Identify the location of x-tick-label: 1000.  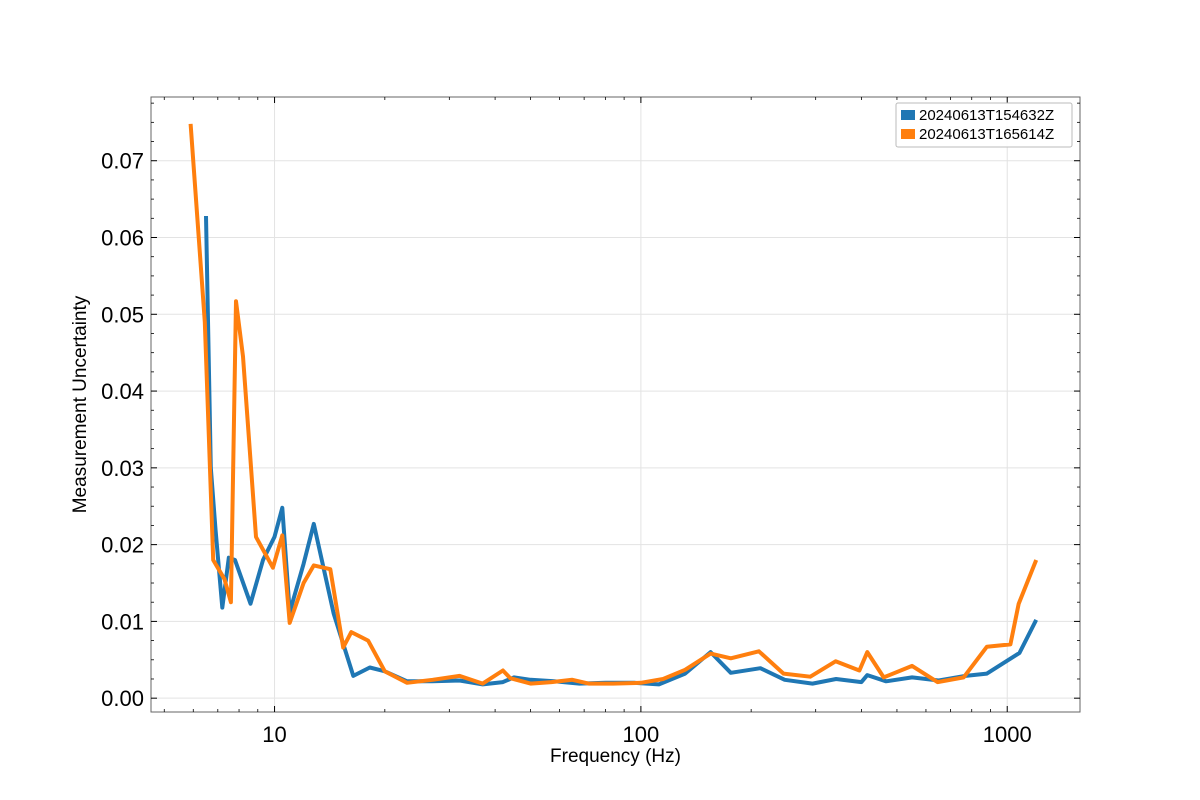
(1007, 734).